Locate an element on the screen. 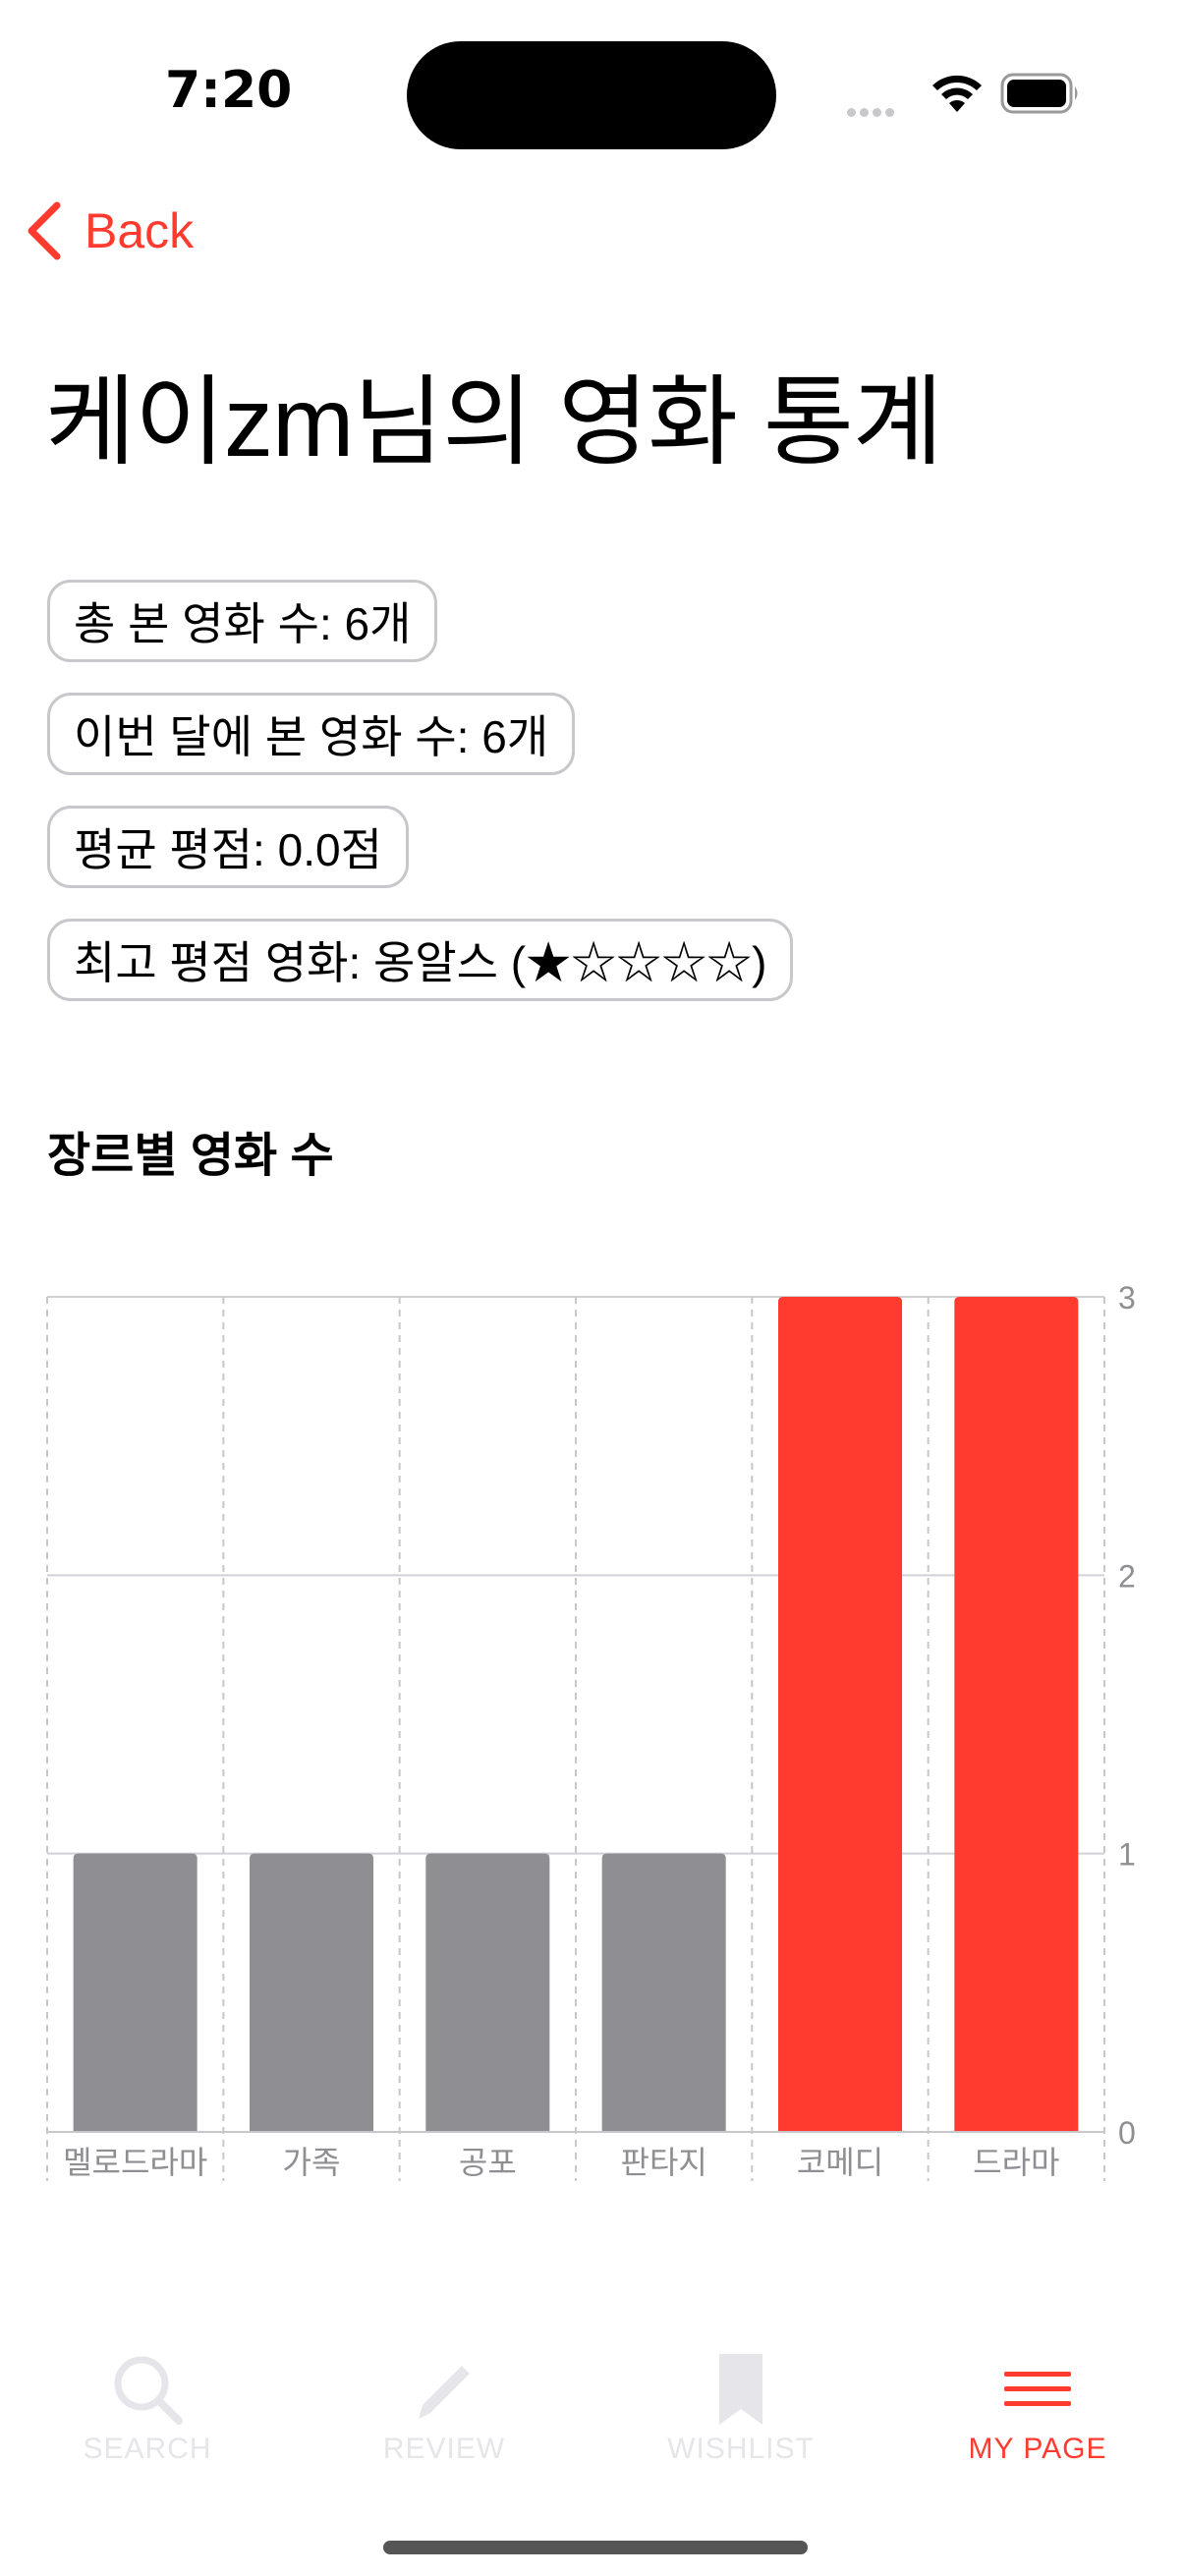 The height and width of the screenshot is (2576, 1185). x-tick-label: 코메디 is located at coordinates (840, 2162).